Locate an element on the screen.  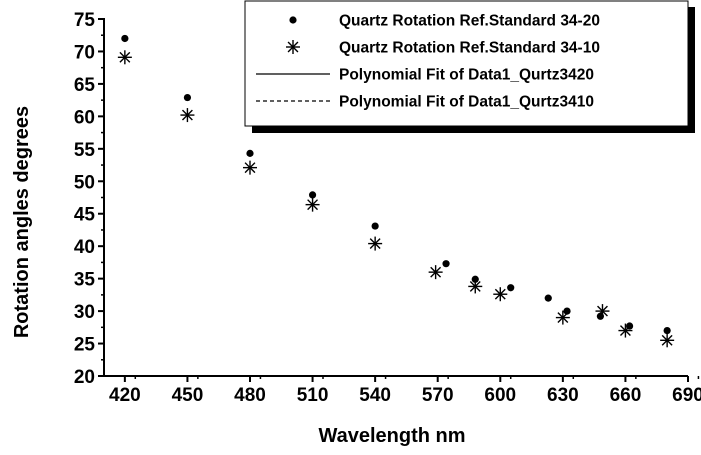
y-tick-label: 60 is located at coordinates (84, 117).